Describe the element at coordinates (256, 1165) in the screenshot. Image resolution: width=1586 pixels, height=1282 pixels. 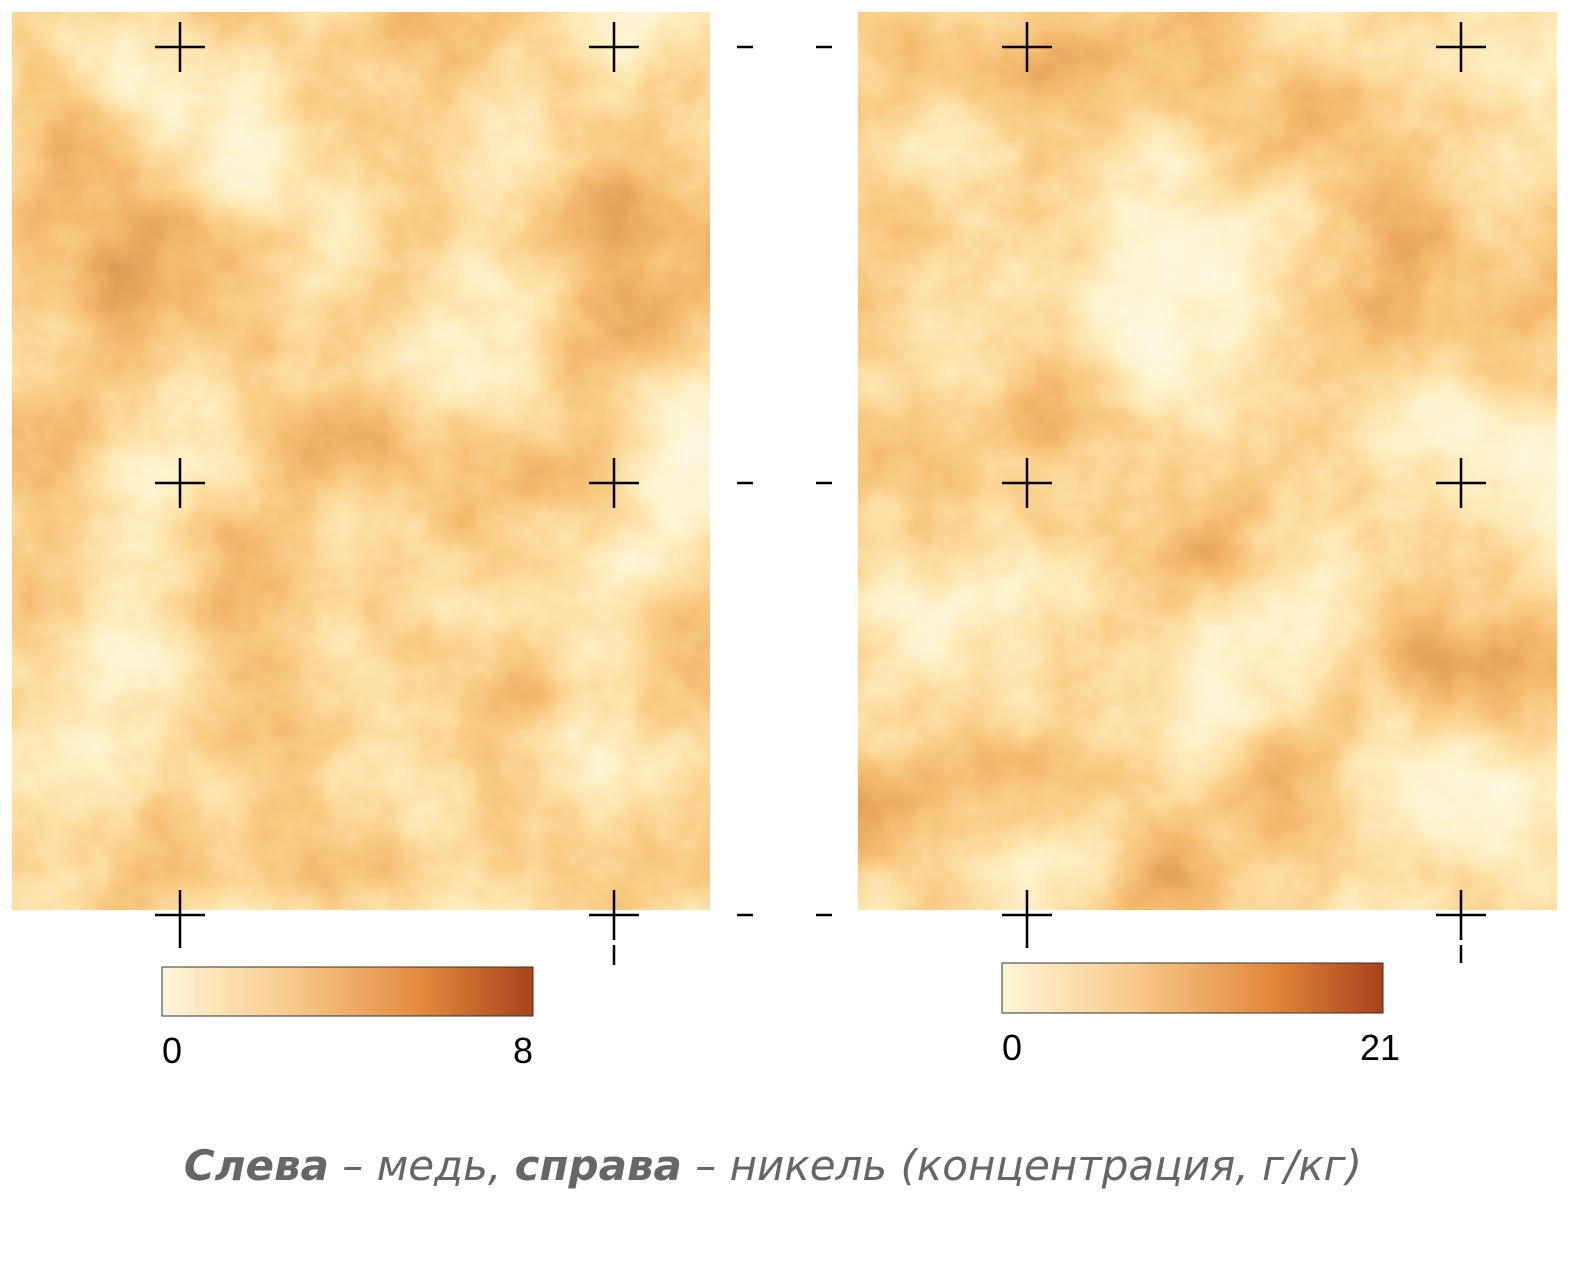
I see `caption-bold: Слева` at that location.